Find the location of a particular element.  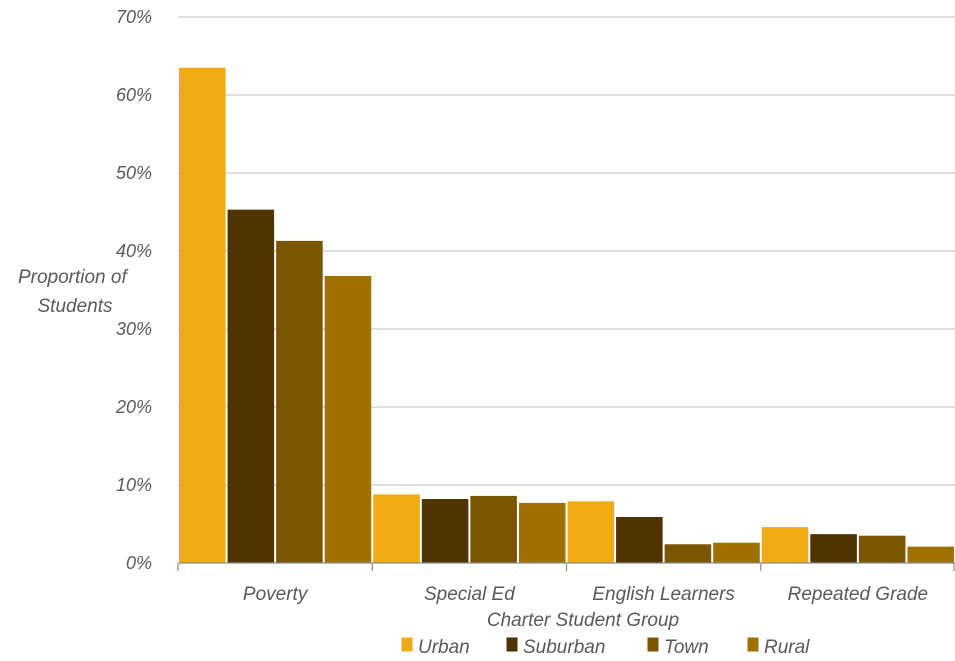

y-tick-label: 0% is located at coordinates (139, 563).